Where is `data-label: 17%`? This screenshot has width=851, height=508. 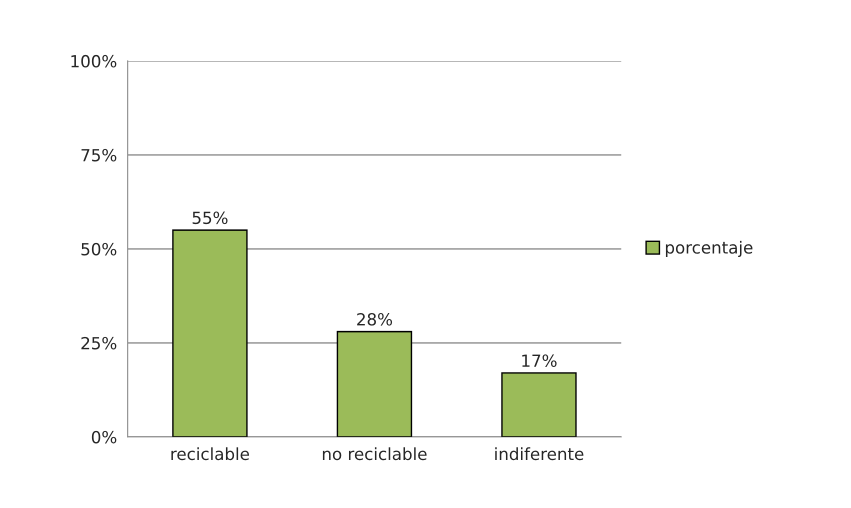
data-label: 17% is located at coordinates (539, 360).